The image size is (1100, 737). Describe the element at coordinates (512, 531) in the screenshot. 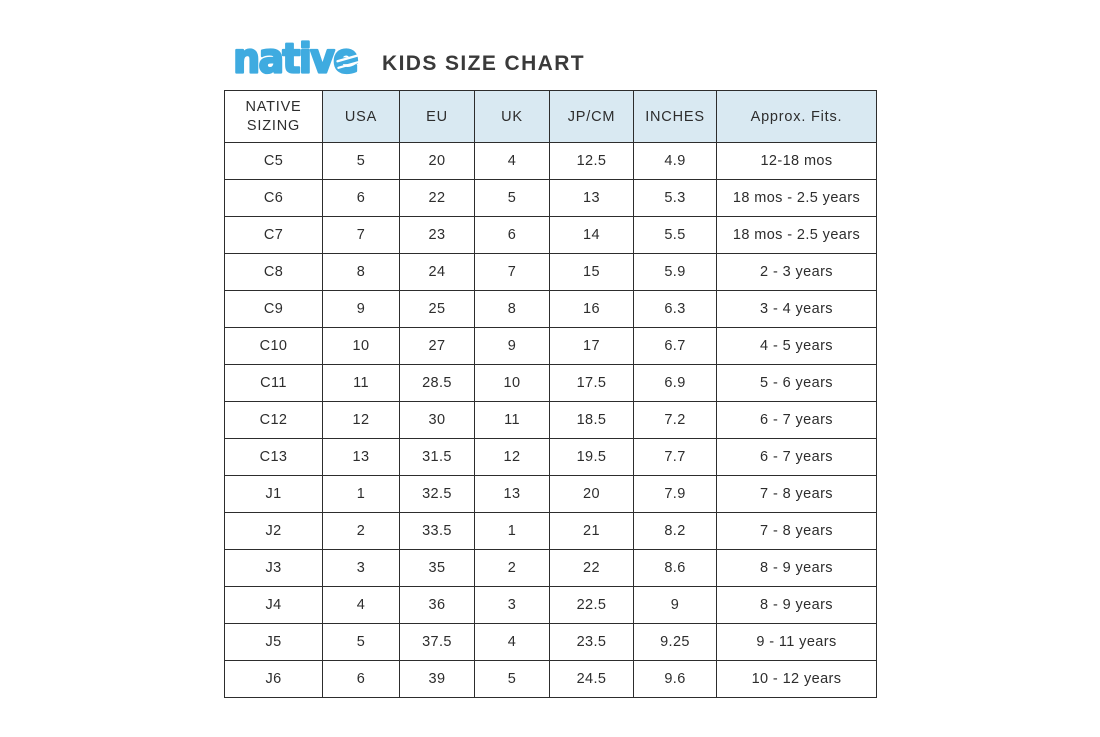

I see `cell-j2-uk: 1` at that location.